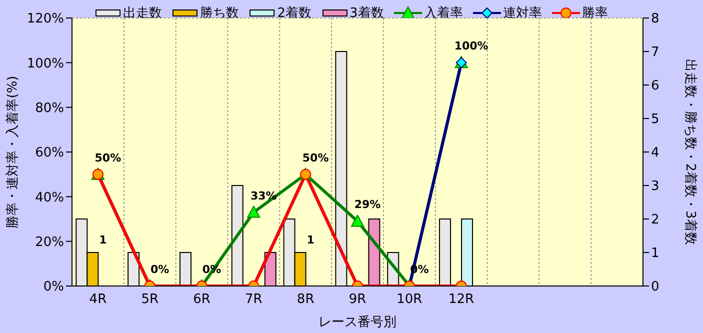 The width and height of the screenshot is (703, 333). What do you see at coordinates (655, 86) in the screenshot?
I see `y2-tick-label: 6` at bounding box center [655, 86].